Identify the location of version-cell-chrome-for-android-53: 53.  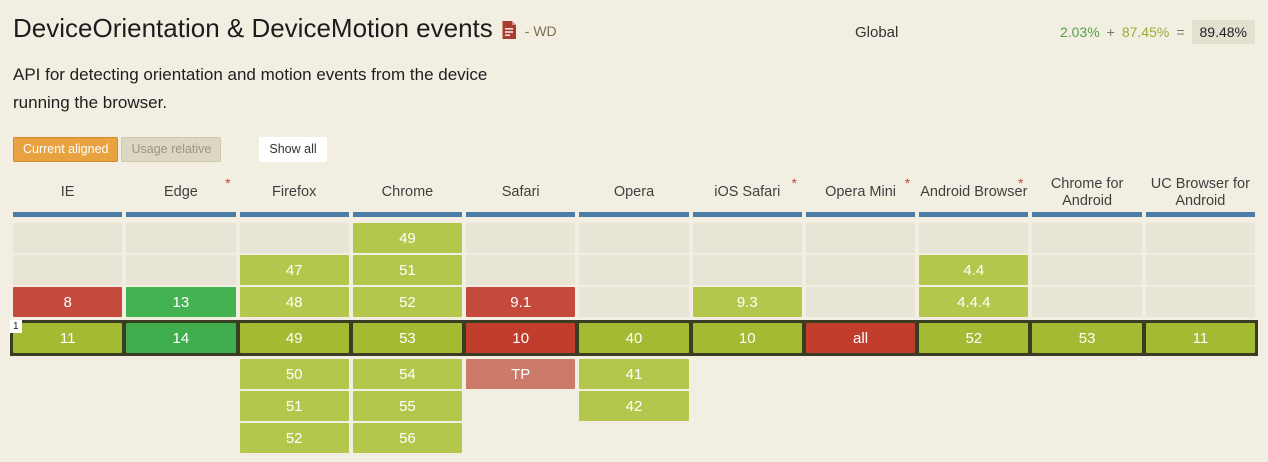
(1087, 338).